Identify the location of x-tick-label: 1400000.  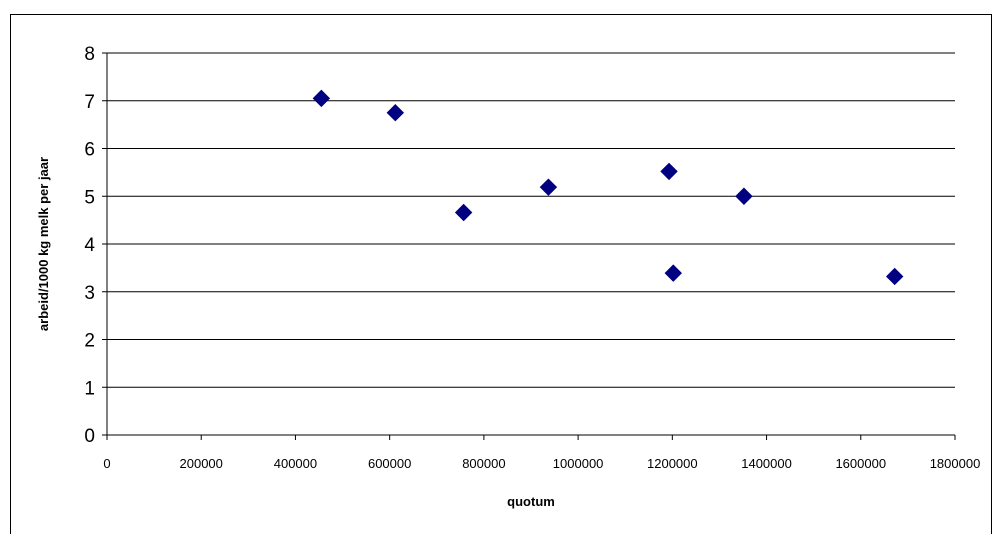
(766, 463).